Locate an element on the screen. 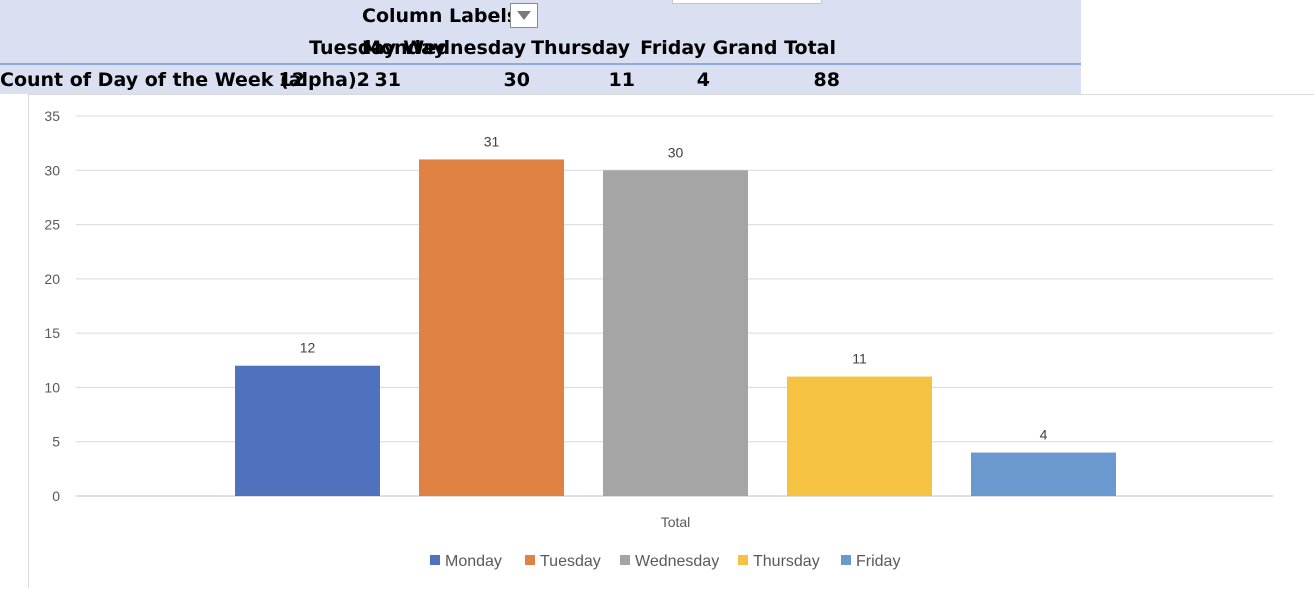 Image resolution: width=1314 pixels, height=589 pixels. bar-tuesday is located at coordinates (491, 327).